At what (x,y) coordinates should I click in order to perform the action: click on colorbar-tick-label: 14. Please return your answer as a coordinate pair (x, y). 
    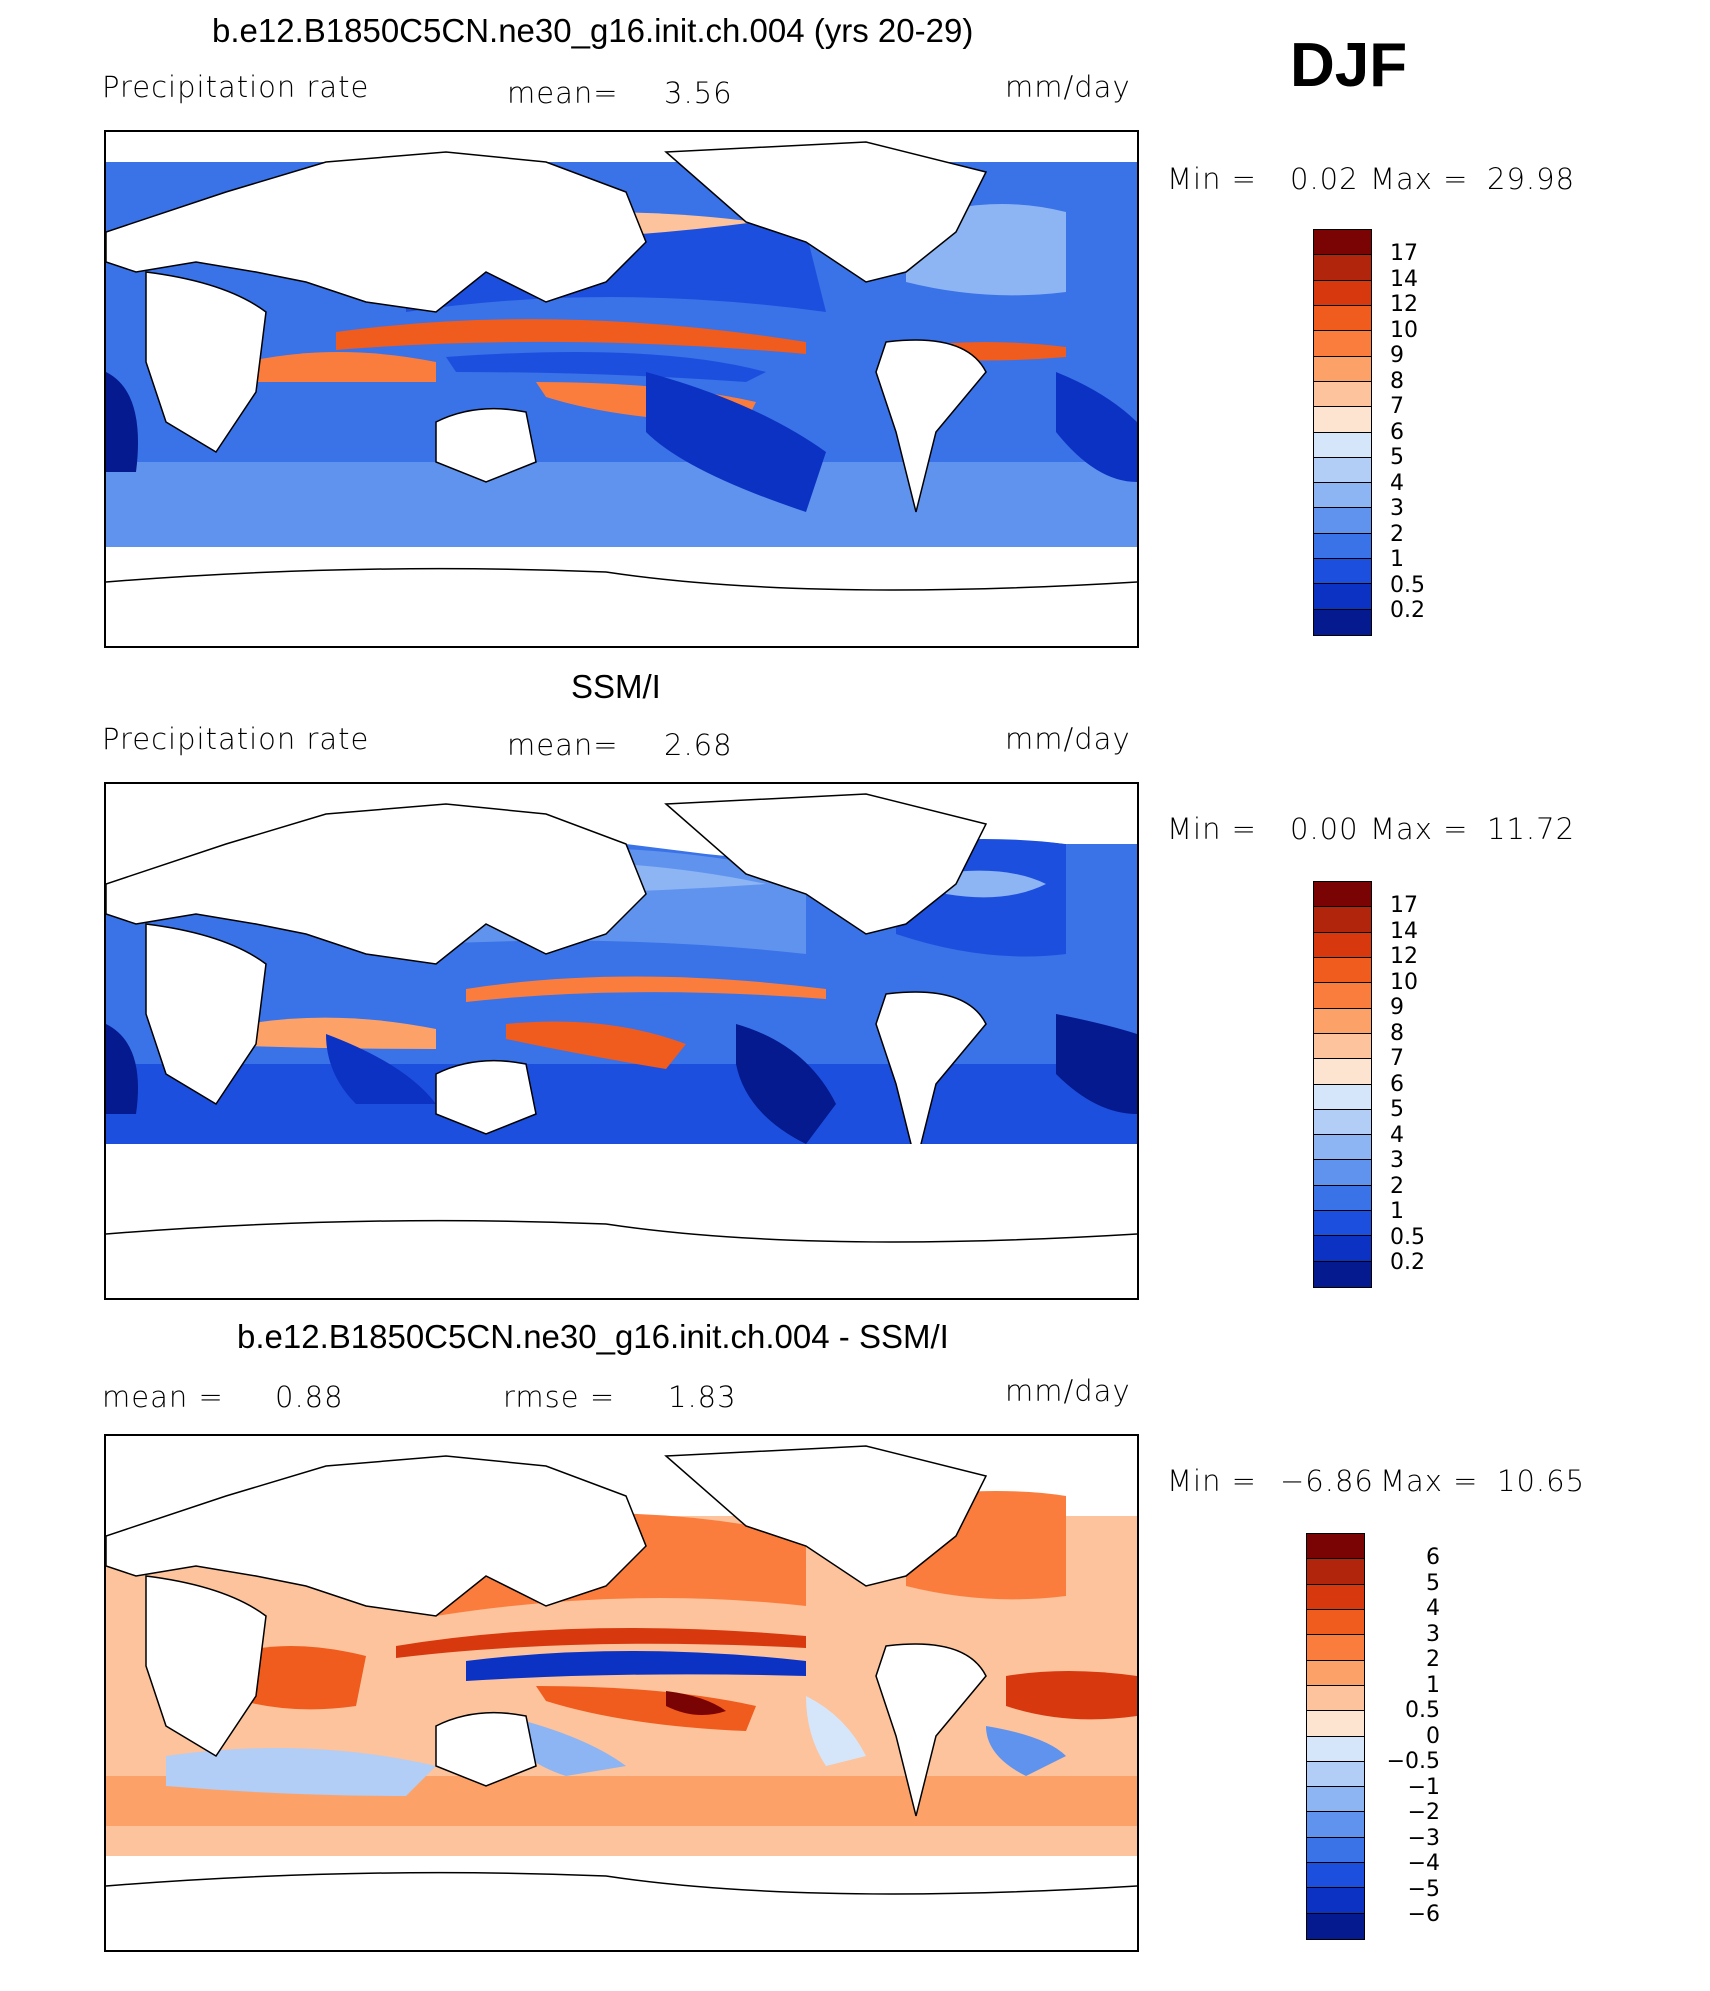
    Looking at the image, I should click on (1404, 931).